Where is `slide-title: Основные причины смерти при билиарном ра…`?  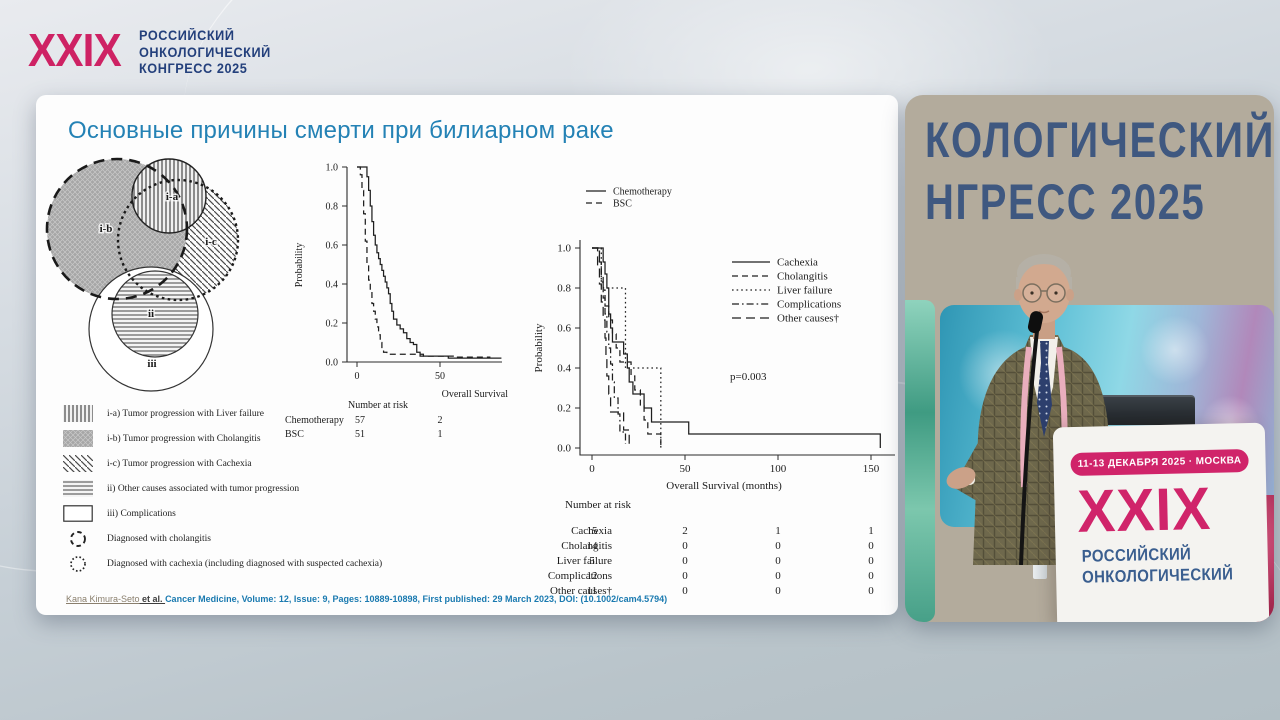 slide-title: Основные причины смерти при билиарном ра… is located at coordinates (341, 130).